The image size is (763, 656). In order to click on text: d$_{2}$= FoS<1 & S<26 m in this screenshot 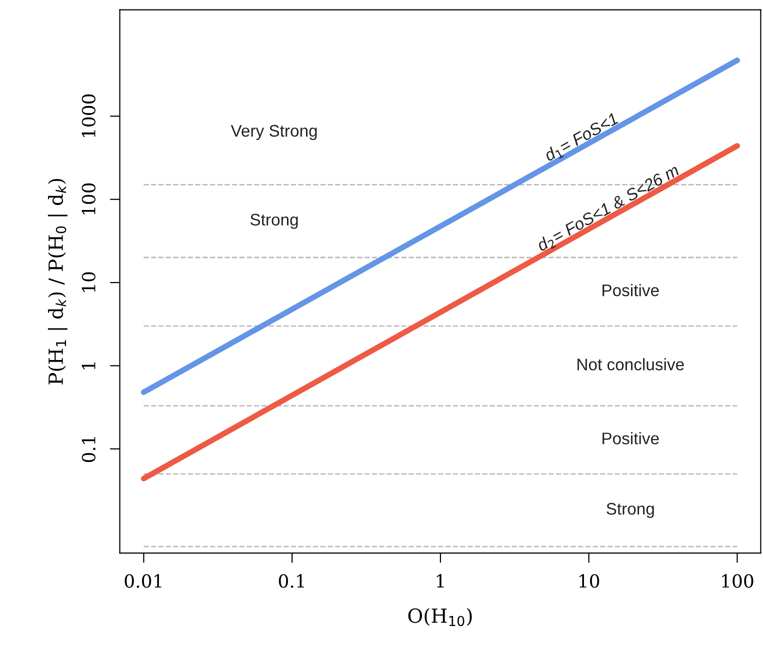, I will do `click(609, 209)`.